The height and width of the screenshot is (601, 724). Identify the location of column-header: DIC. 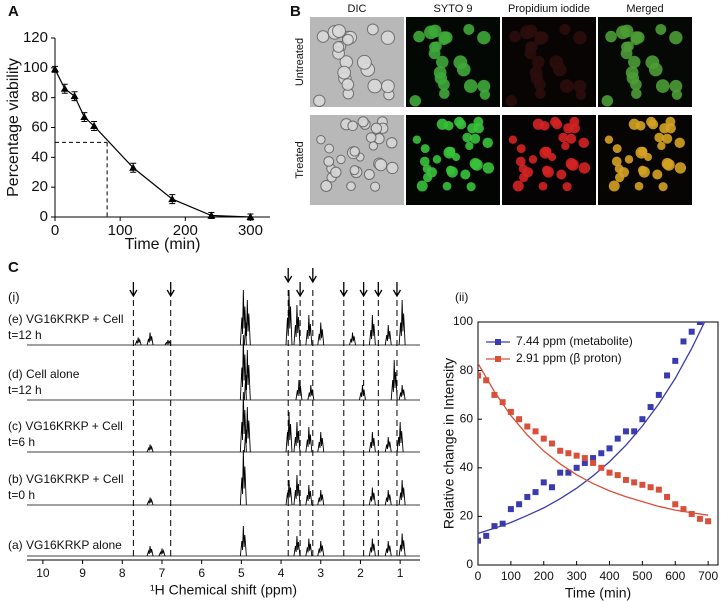
(357, 9).